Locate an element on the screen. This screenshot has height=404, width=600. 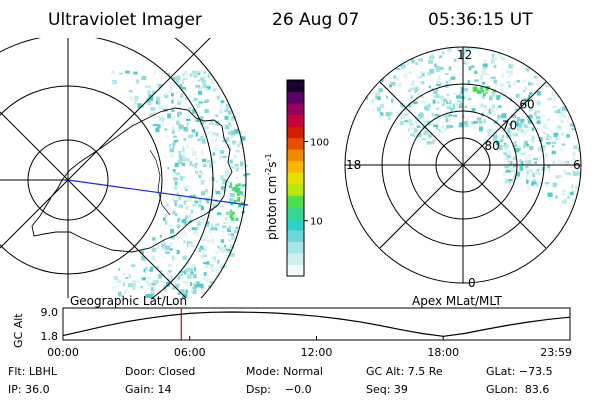
mlat-label: 60 is located at coordinates (526, 105).